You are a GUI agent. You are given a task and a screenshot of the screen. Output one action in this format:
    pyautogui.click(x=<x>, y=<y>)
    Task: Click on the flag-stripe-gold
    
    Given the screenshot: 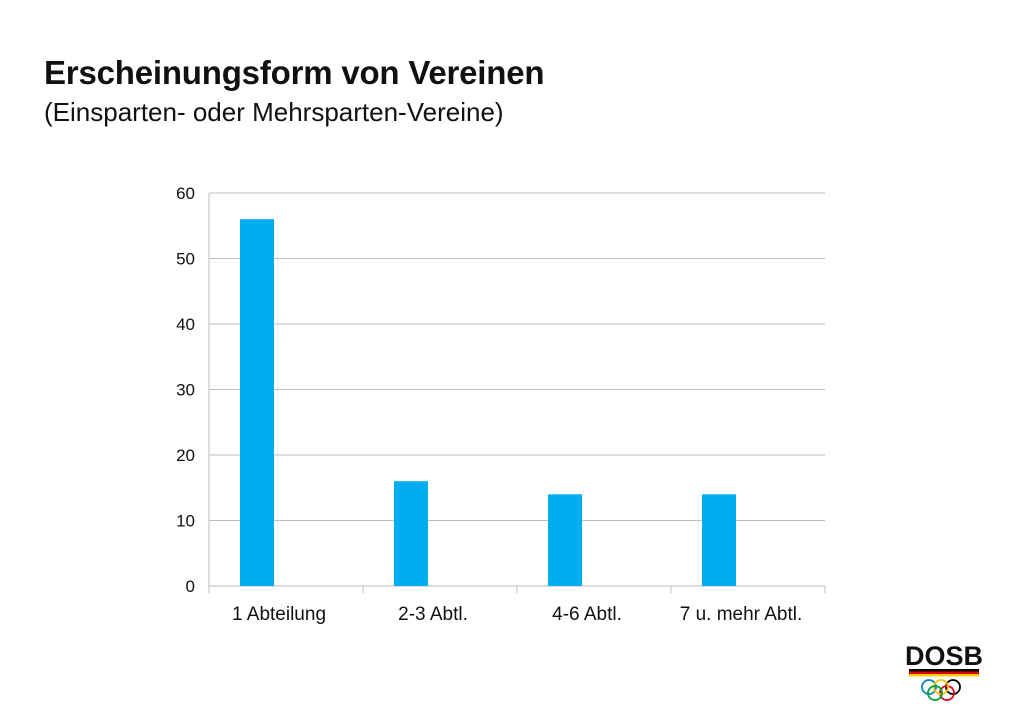 What is the action you would take?
    pyautogui.click(x=944, y=675)
    